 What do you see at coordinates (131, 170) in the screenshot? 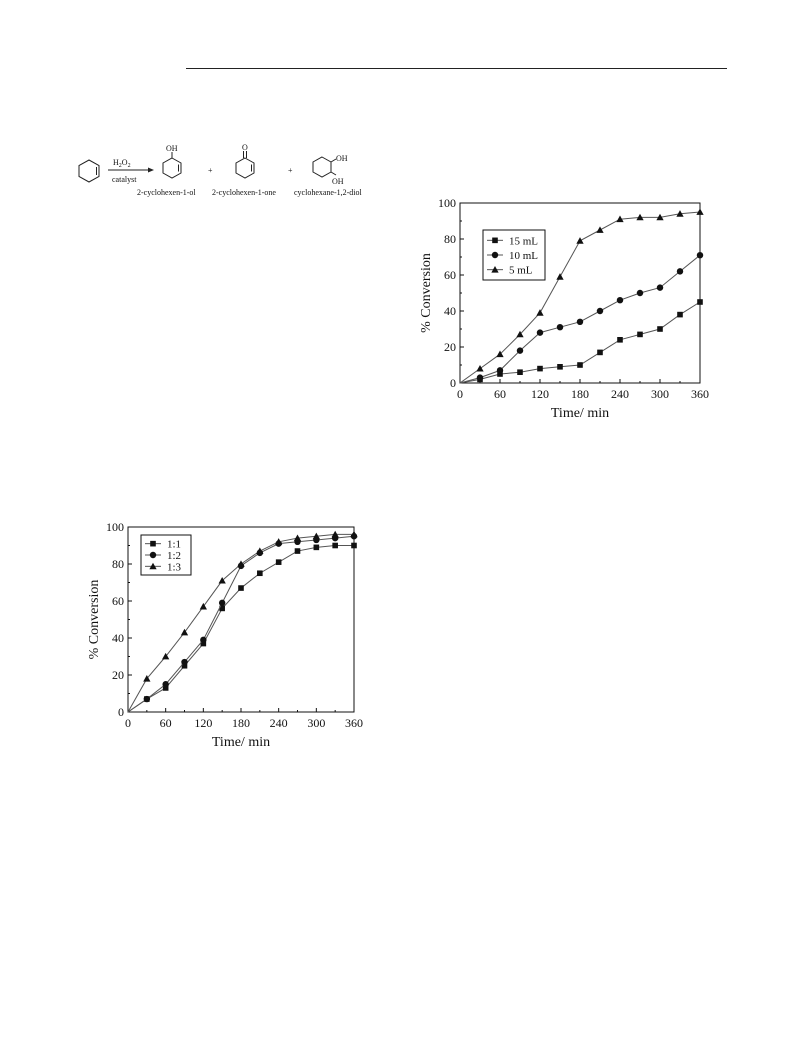
I see `reaction-arrow` at bounding box center [131, 170].